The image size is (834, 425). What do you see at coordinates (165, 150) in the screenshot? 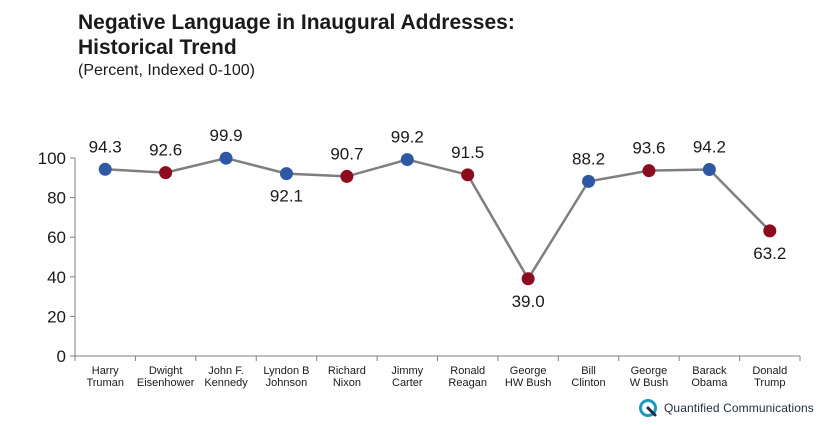
I see `data-label: 92.6` at bounding box center [165, 150].